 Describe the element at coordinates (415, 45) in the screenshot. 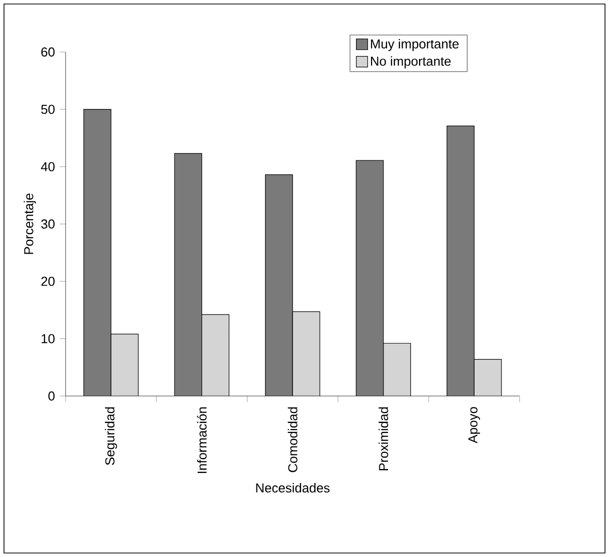

I see `legend-label: Muy importante` at that location.